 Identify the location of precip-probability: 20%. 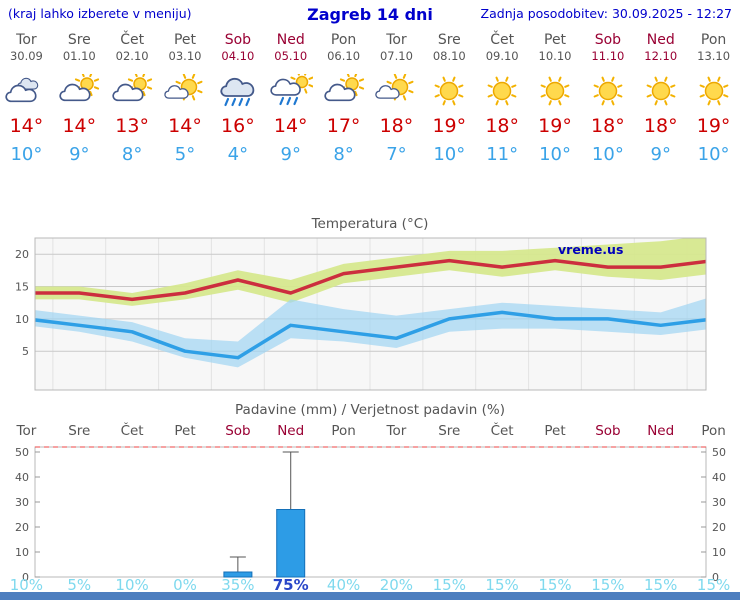
(396, 585).